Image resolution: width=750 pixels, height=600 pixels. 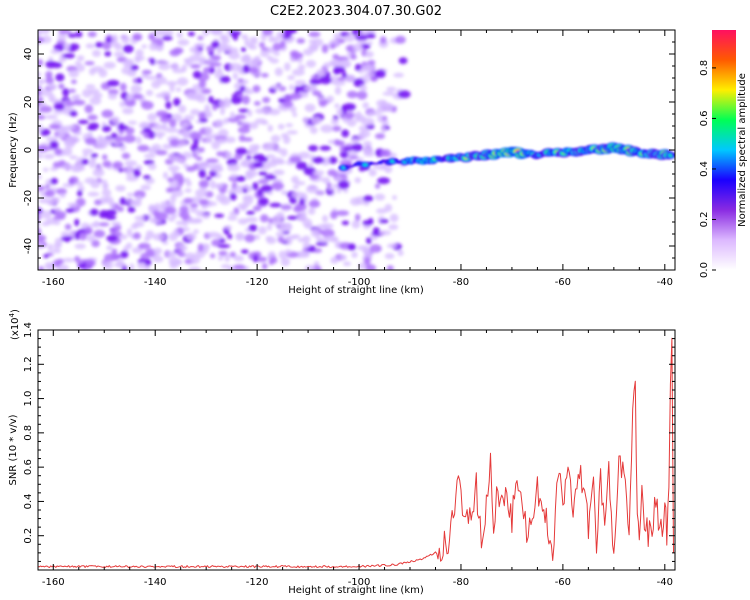 I want to click on y-tick-label: 0.2, so click(x=28, y=536).